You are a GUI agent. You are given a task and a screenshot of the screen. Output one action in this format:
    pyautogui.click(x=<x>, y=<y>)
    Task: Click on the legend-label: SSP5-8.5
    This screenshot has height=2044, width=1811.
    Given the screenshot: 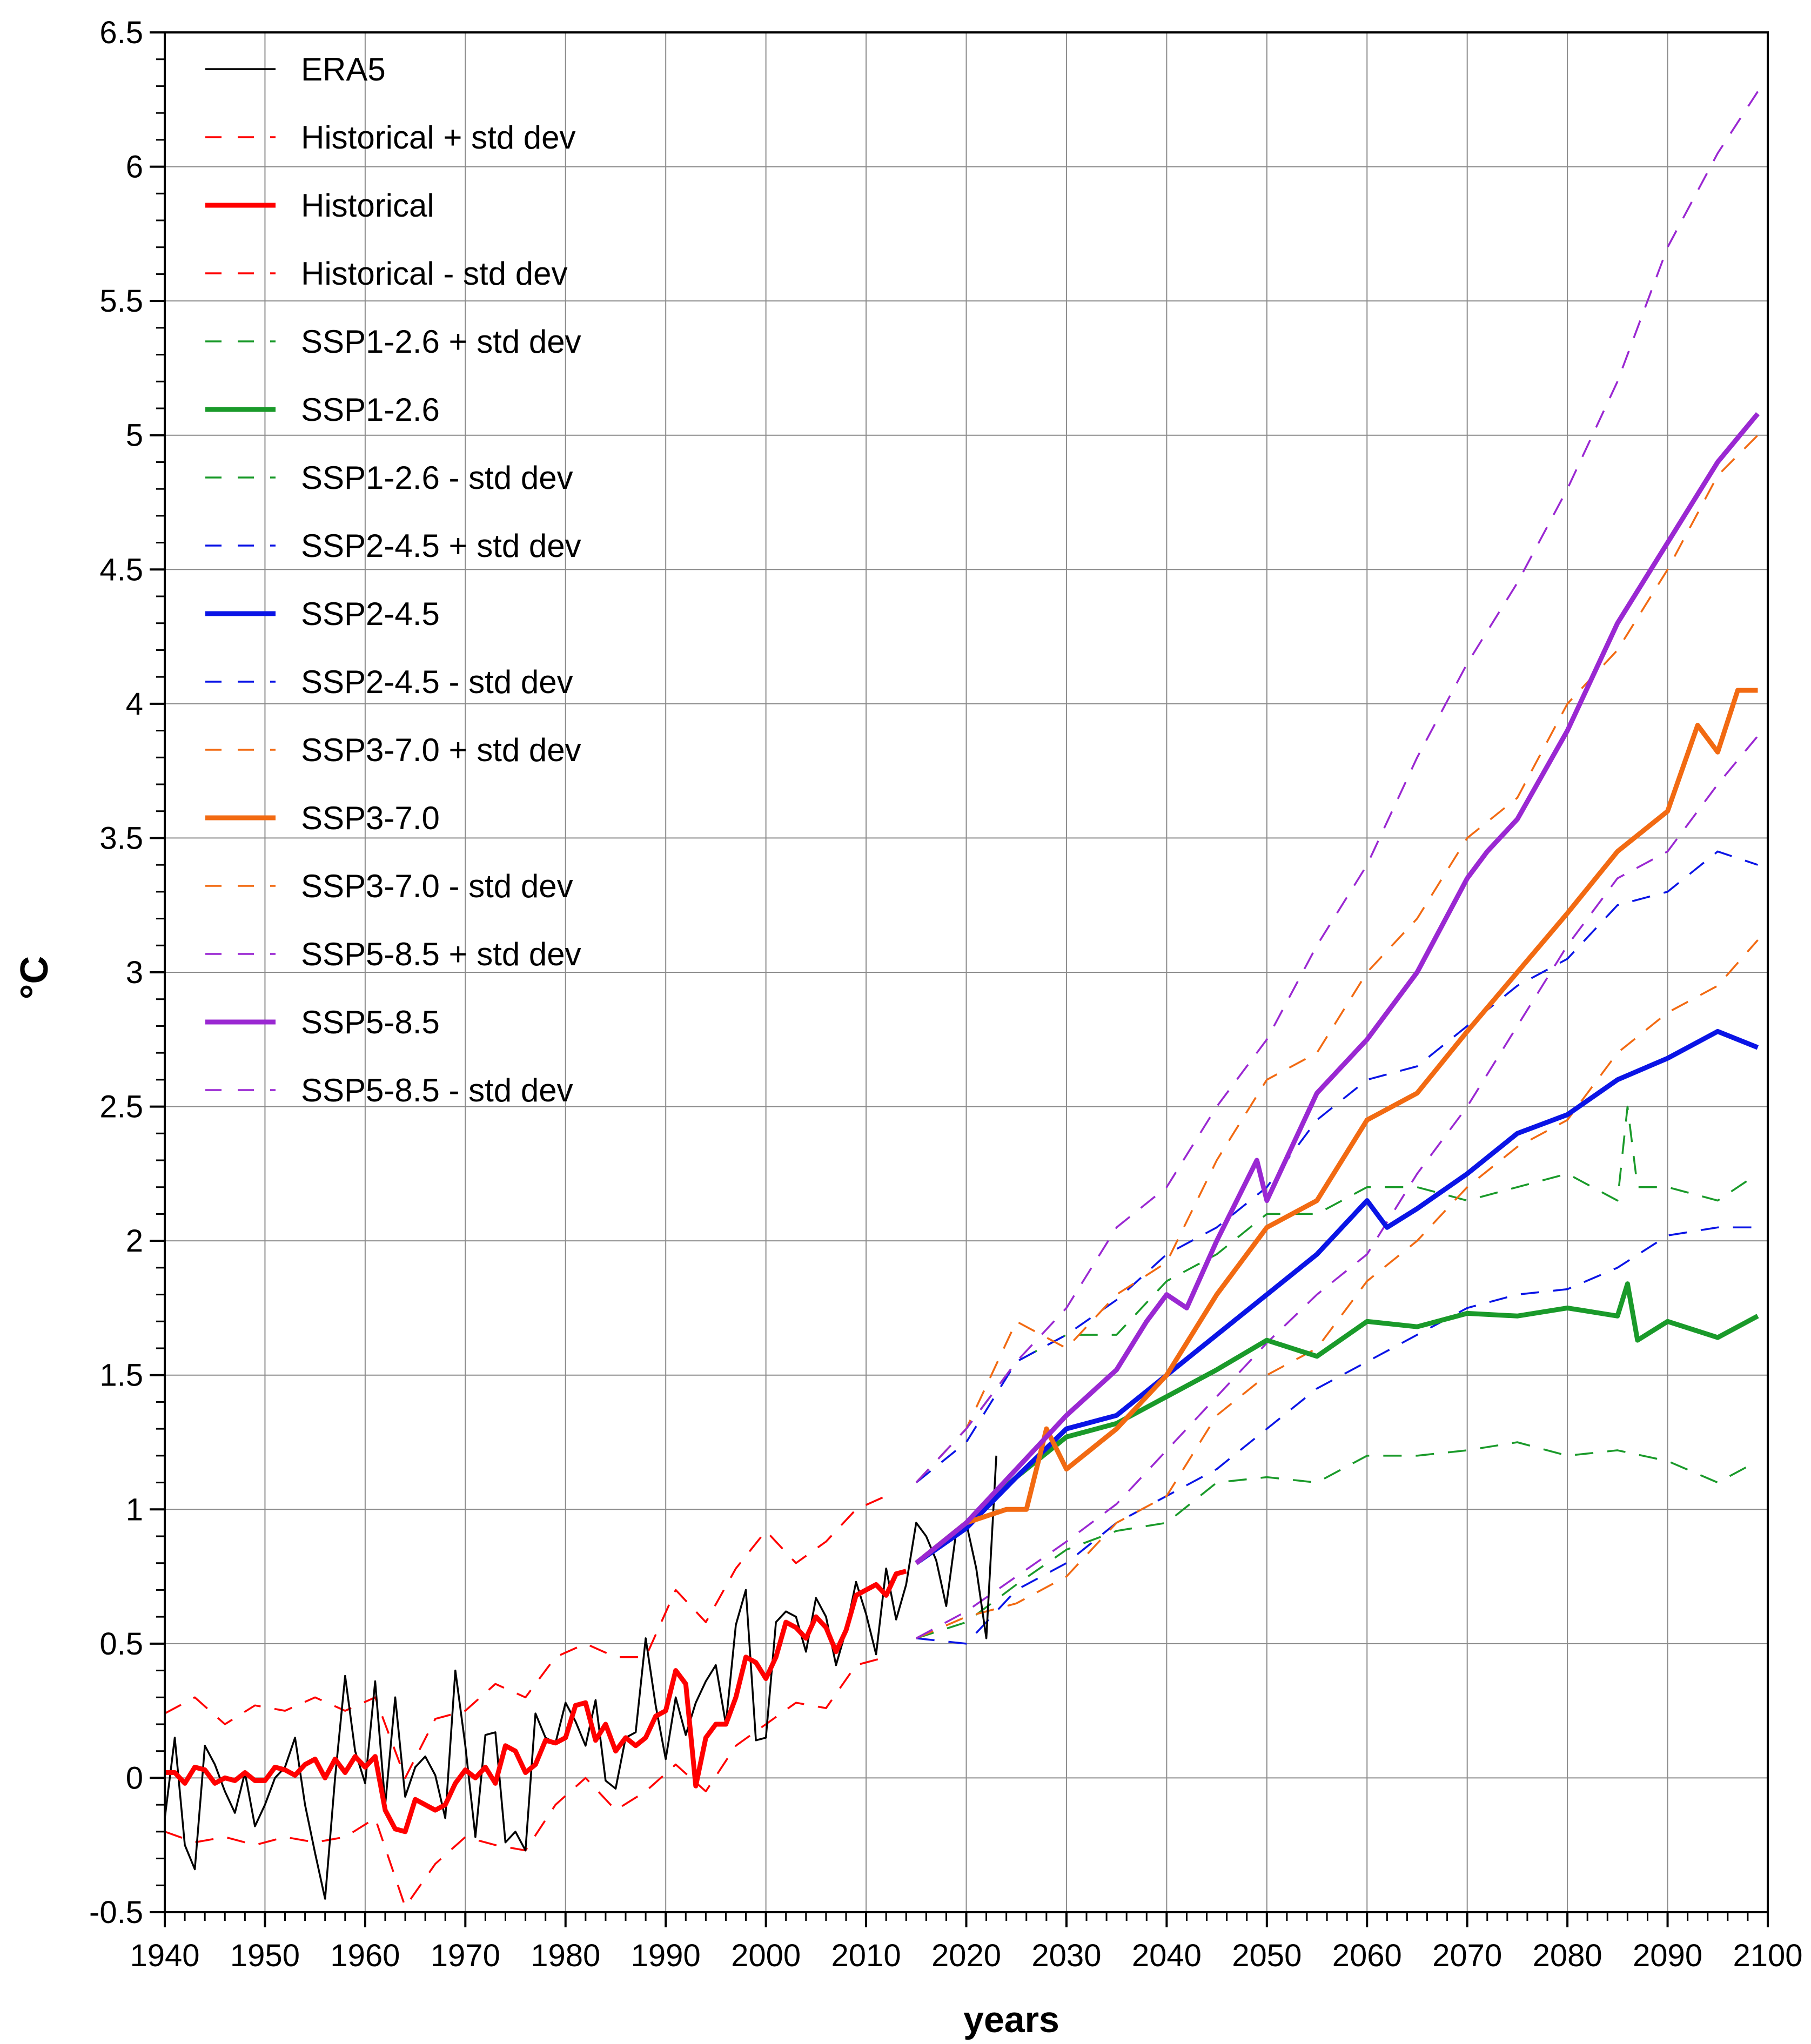 What is the action you would take?
    pyautogui.click(x=370, y=1022)
    